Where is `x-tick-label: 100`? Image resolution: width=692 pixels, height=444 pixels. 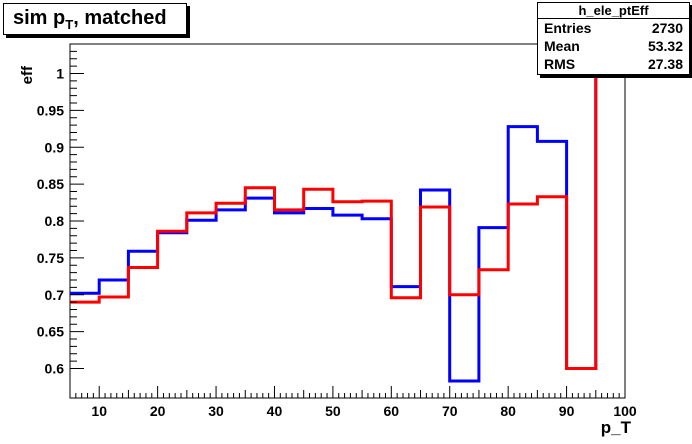
x-tick-label: 100 is located at coordinates (625, 411).